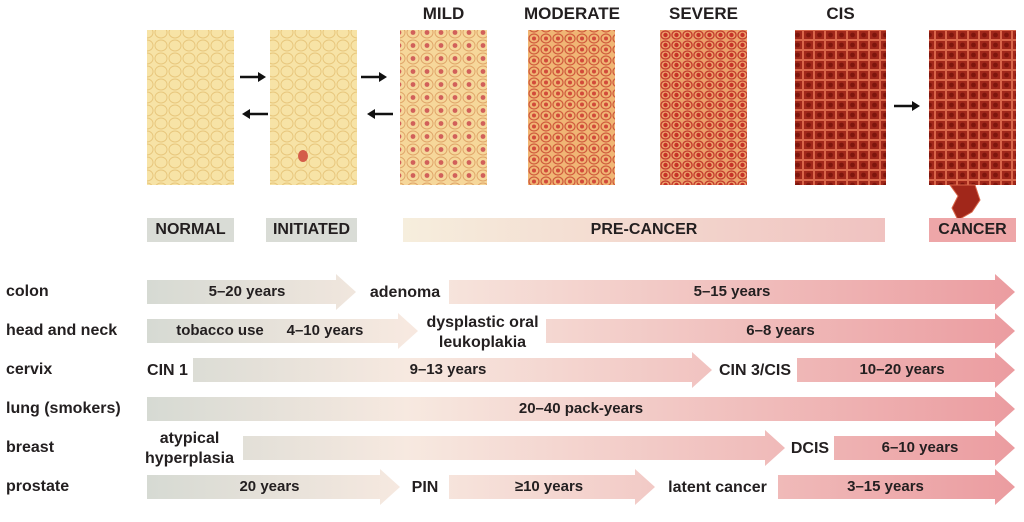 The height and width of the screenshot is (522, 1024). I want to click on initiated-cell, so click(303, 156).